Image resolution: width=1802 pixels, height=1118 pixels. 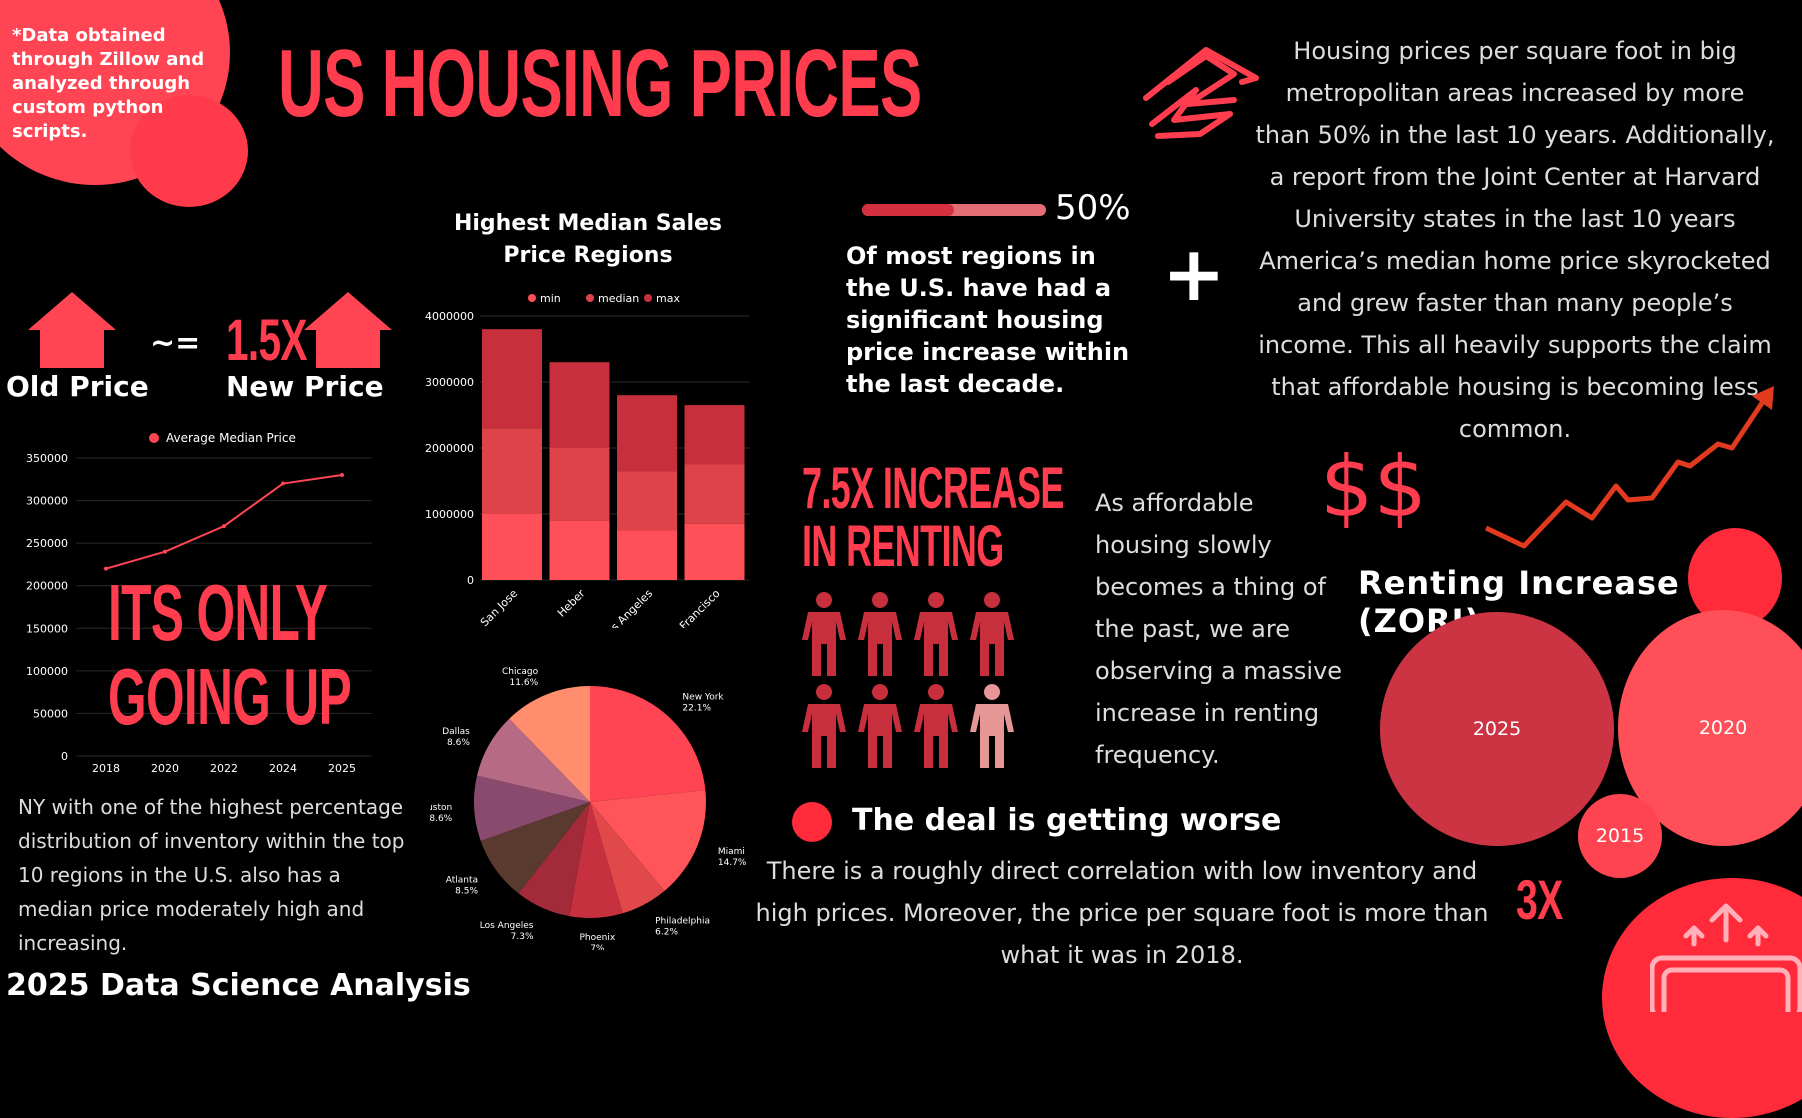 I want to click on slice-label: Dallas, so click(x=456, y=732).